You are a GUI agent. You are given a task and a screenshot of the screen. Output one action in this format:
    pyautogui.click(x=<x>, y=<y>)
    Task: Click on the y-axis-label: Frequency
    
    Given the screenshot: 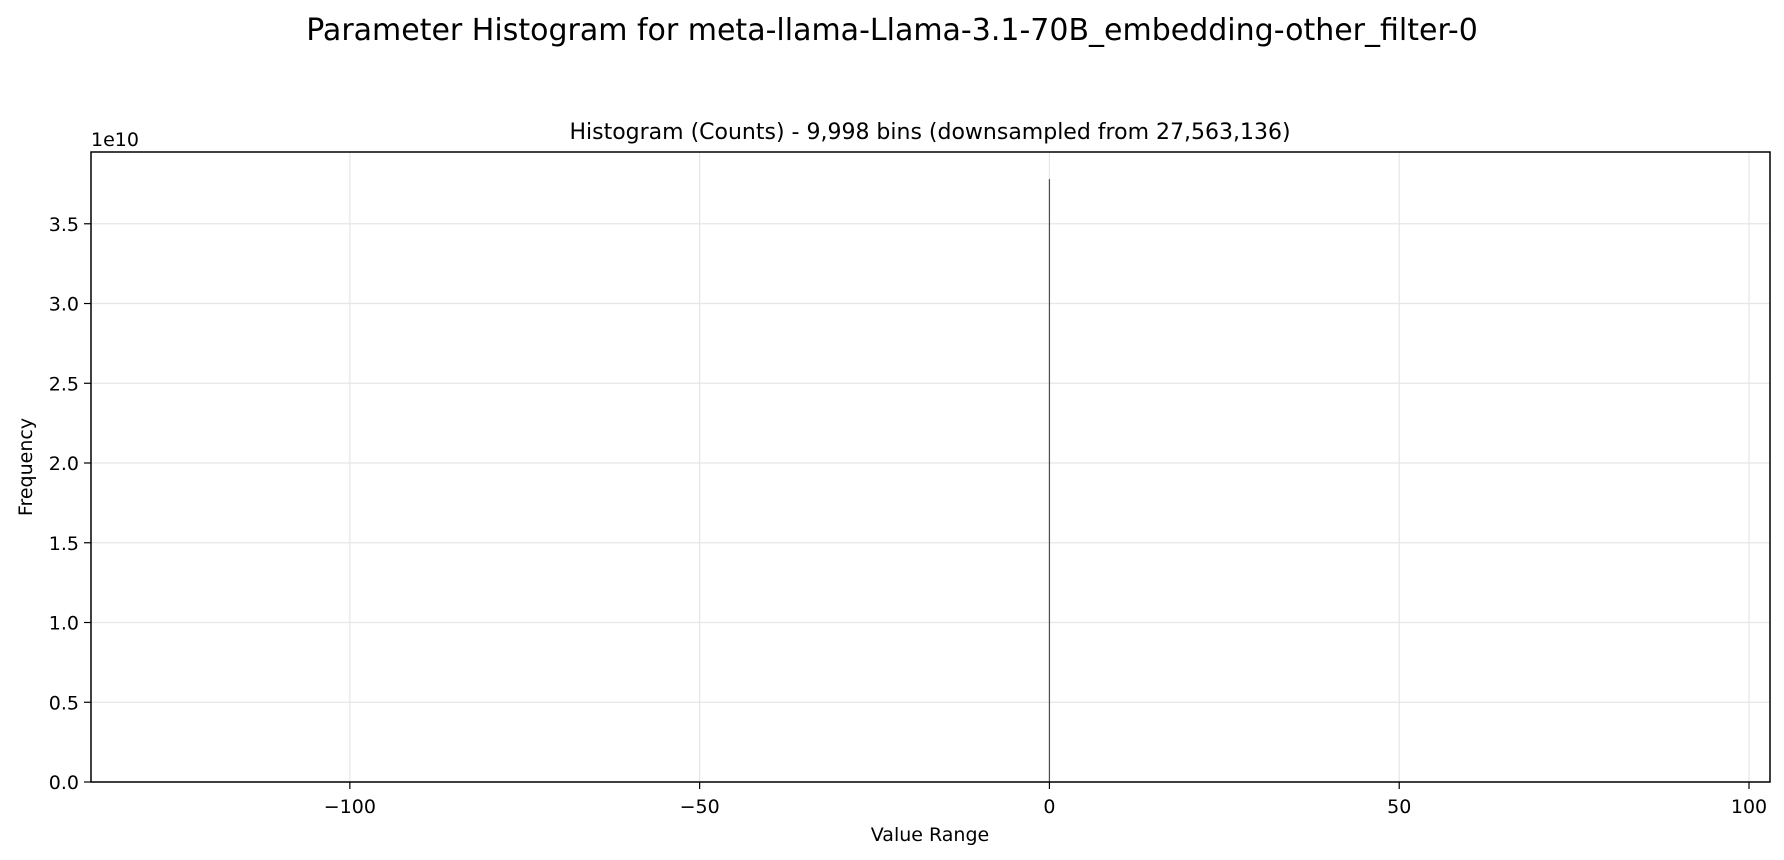 What is the action you would take?
    pyautogui.click(x=26, y=467)
    